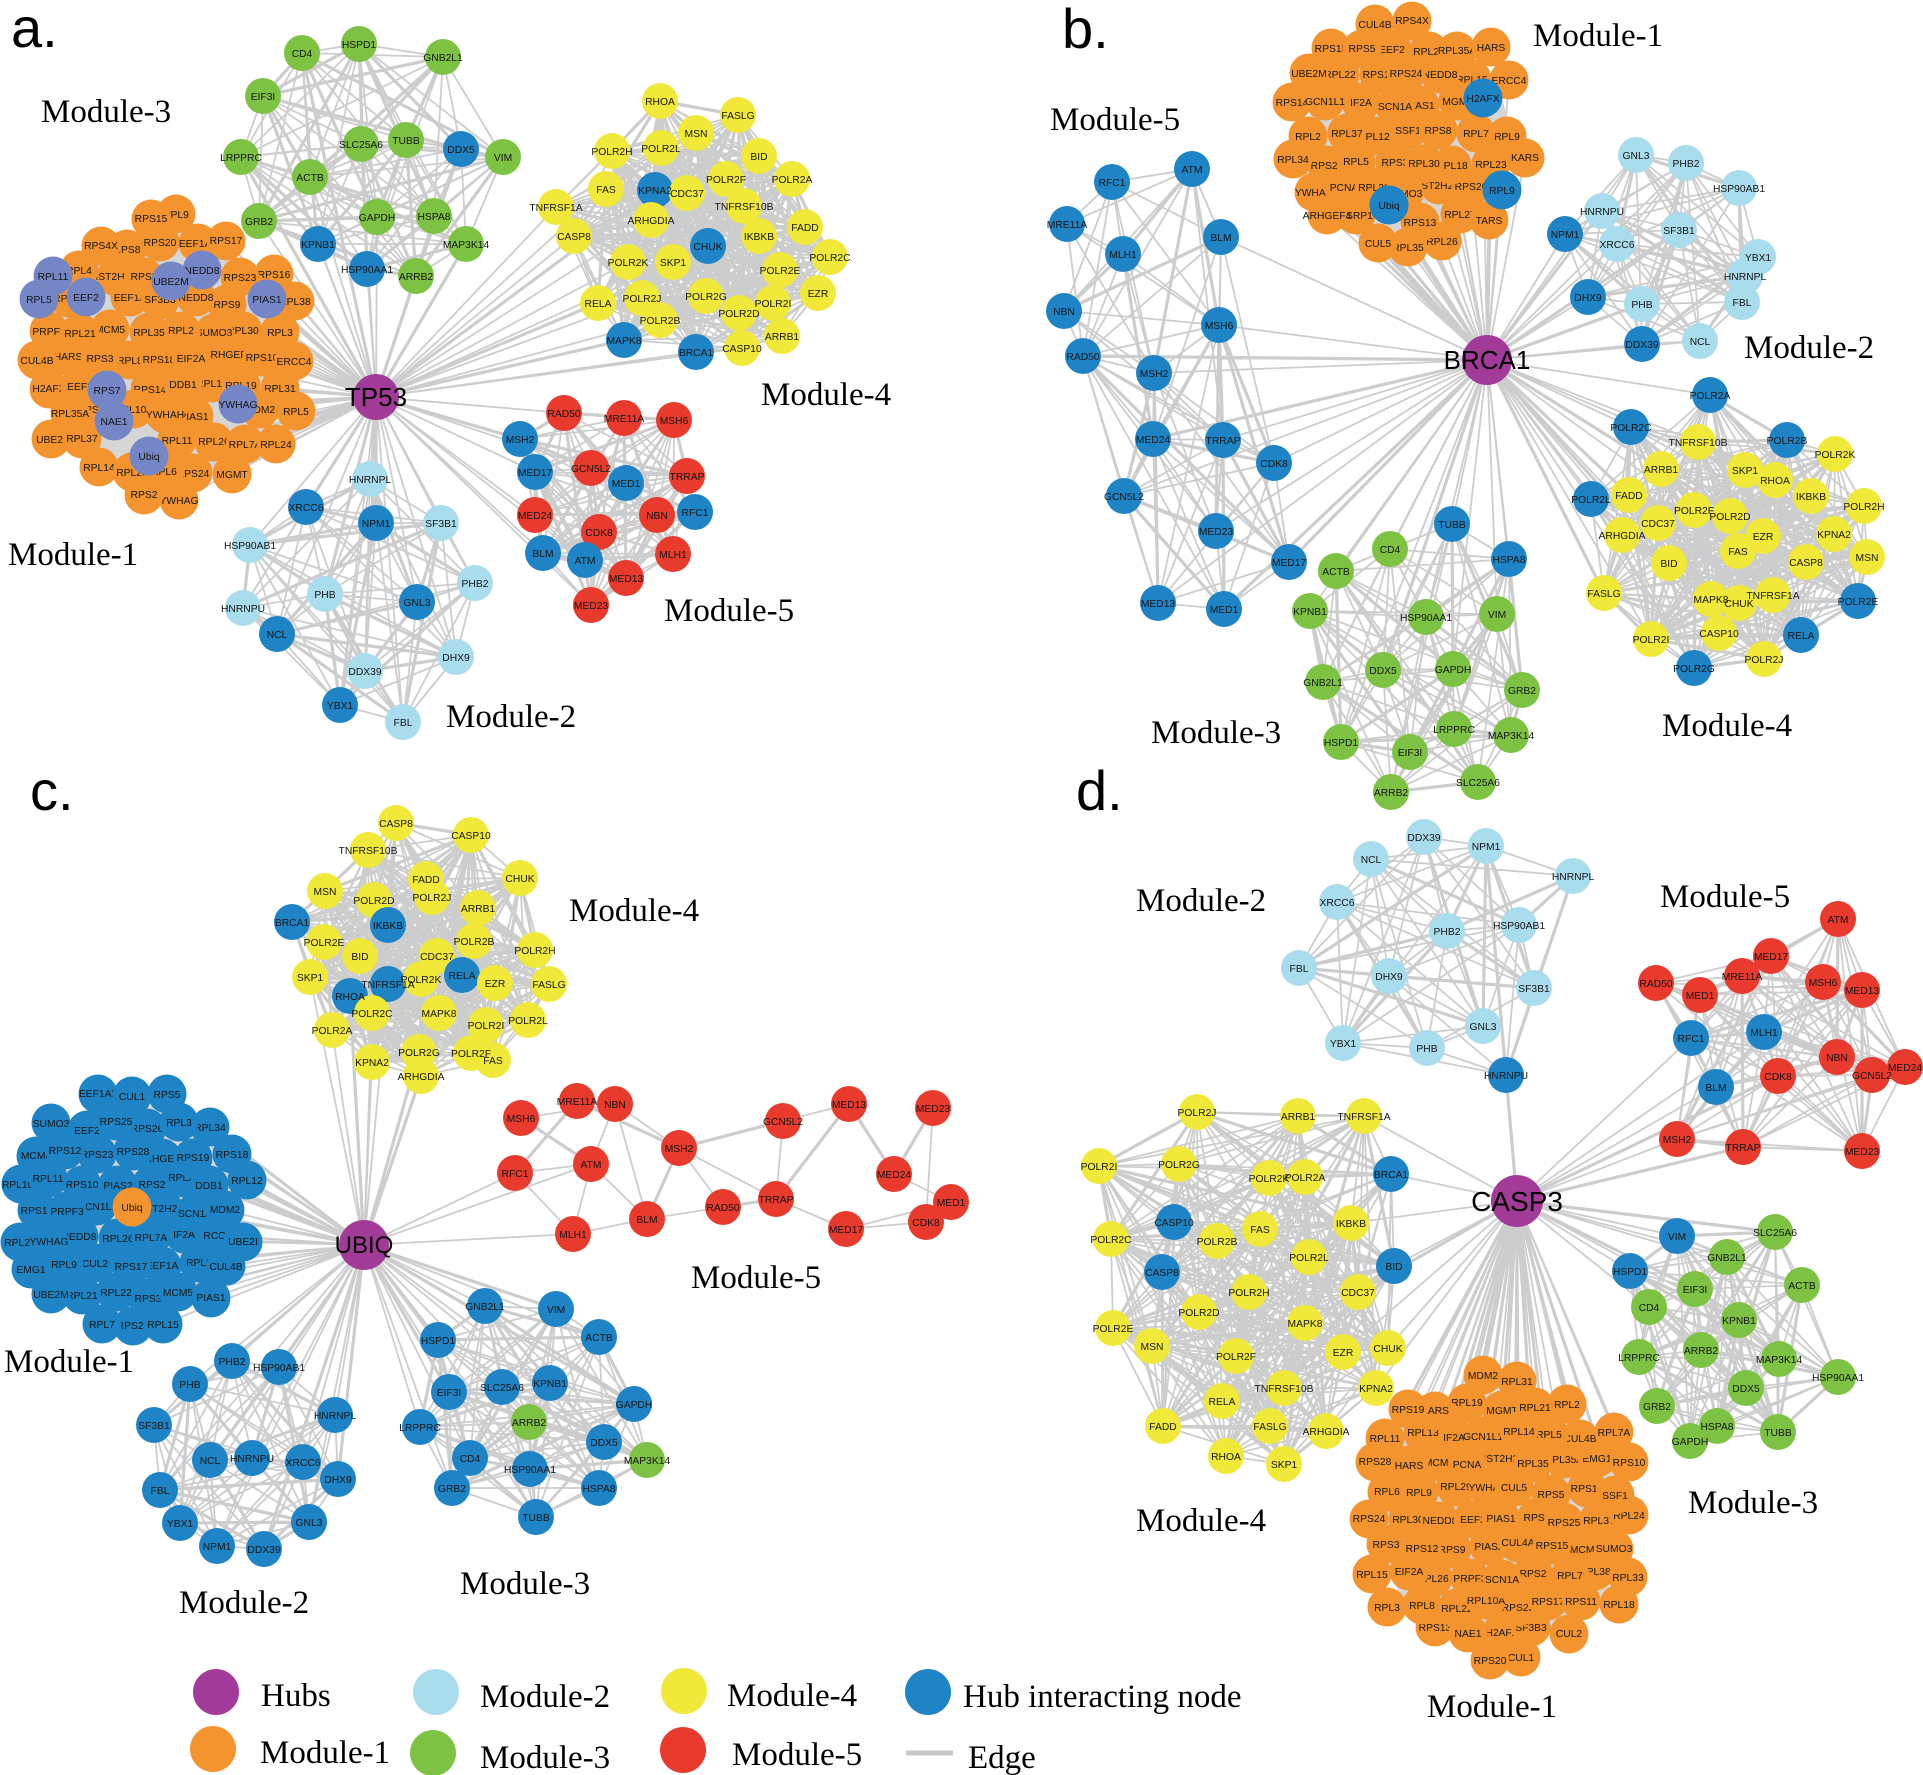  I want to click on svg-text: DDX39, so click(1641, 345).